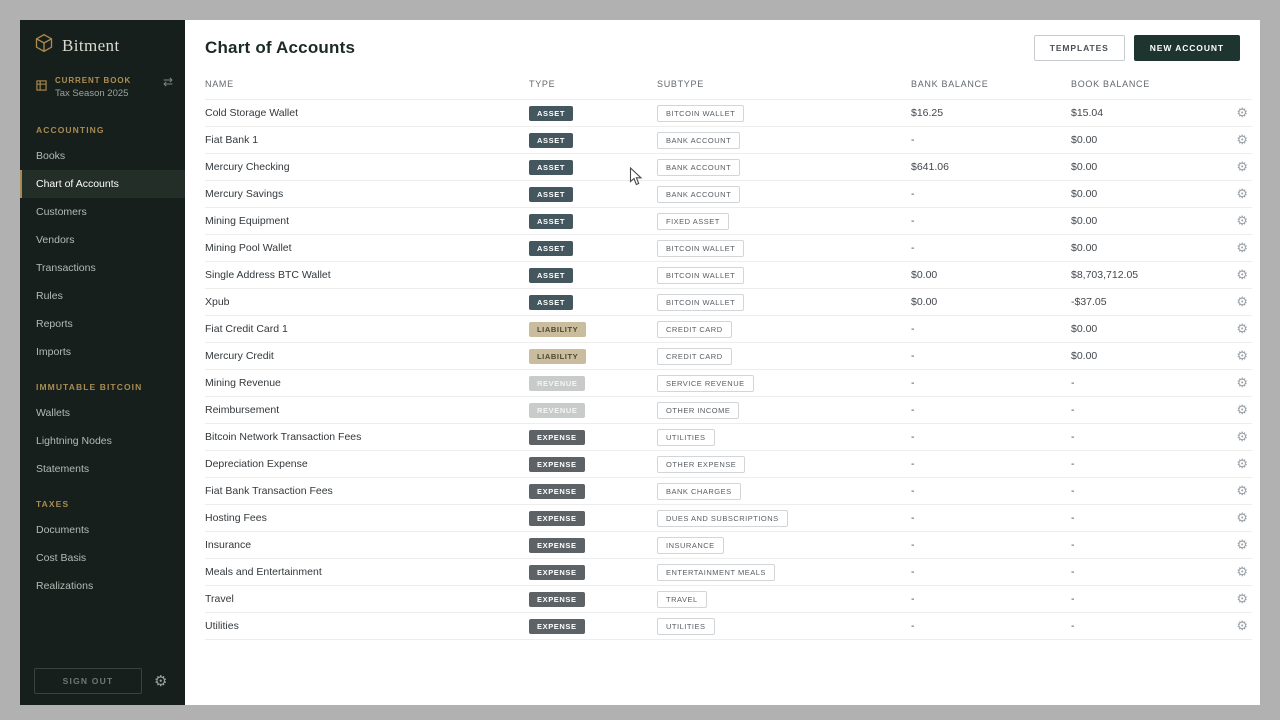 The width and height of the screenshot is (1280, 720). I want to click on sidebar-item-realizations: Realizations, so click(65, 586).